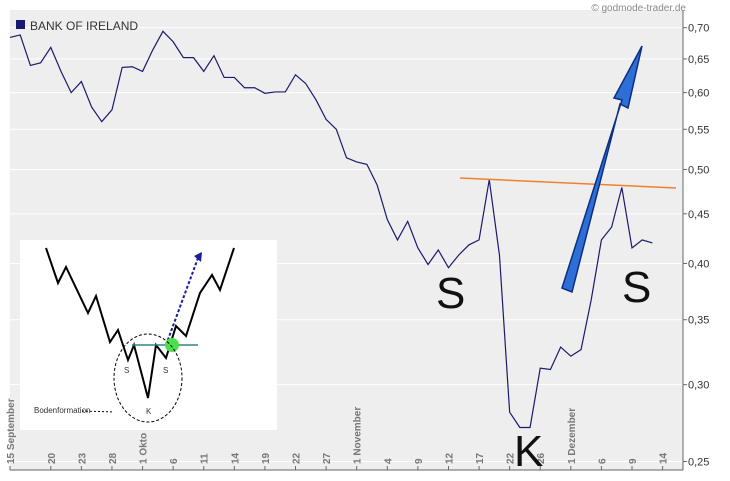 The height and width of the screenshot is (481, 730). I want to click on inset-sketch, so click(140, 323).